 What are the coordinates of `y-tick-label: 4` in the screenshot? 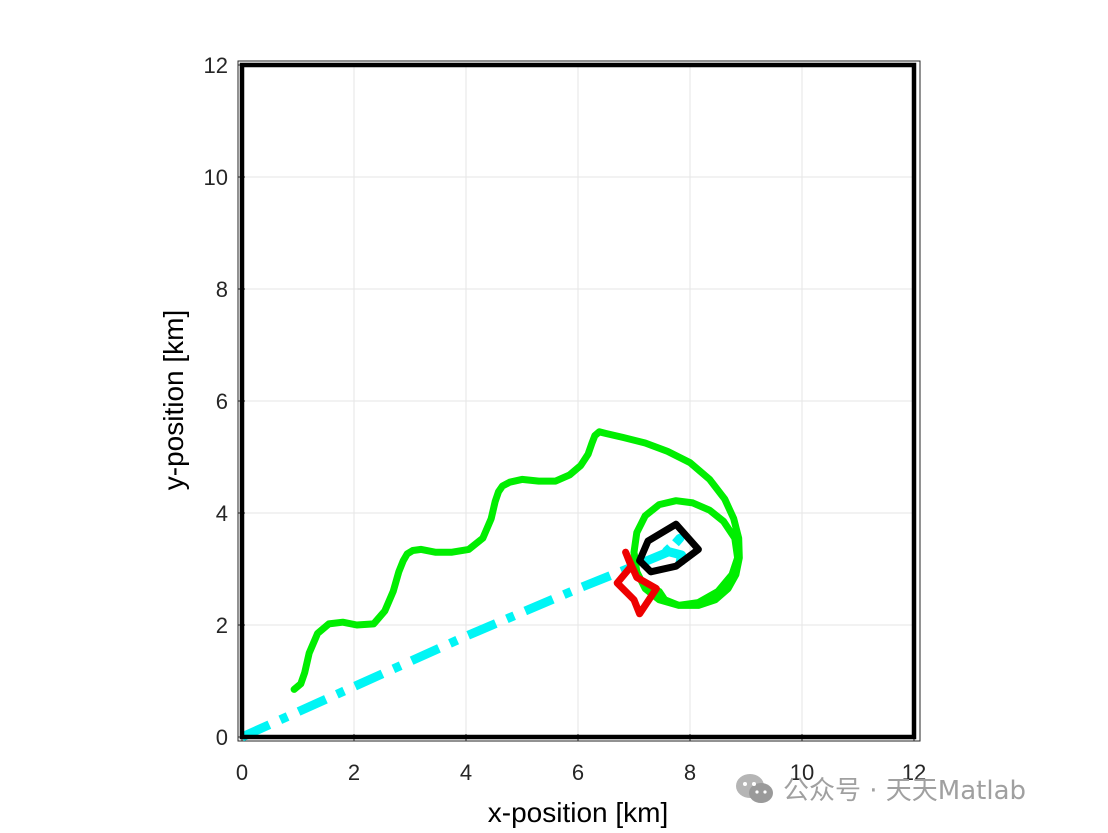 It's located at (222, 513).